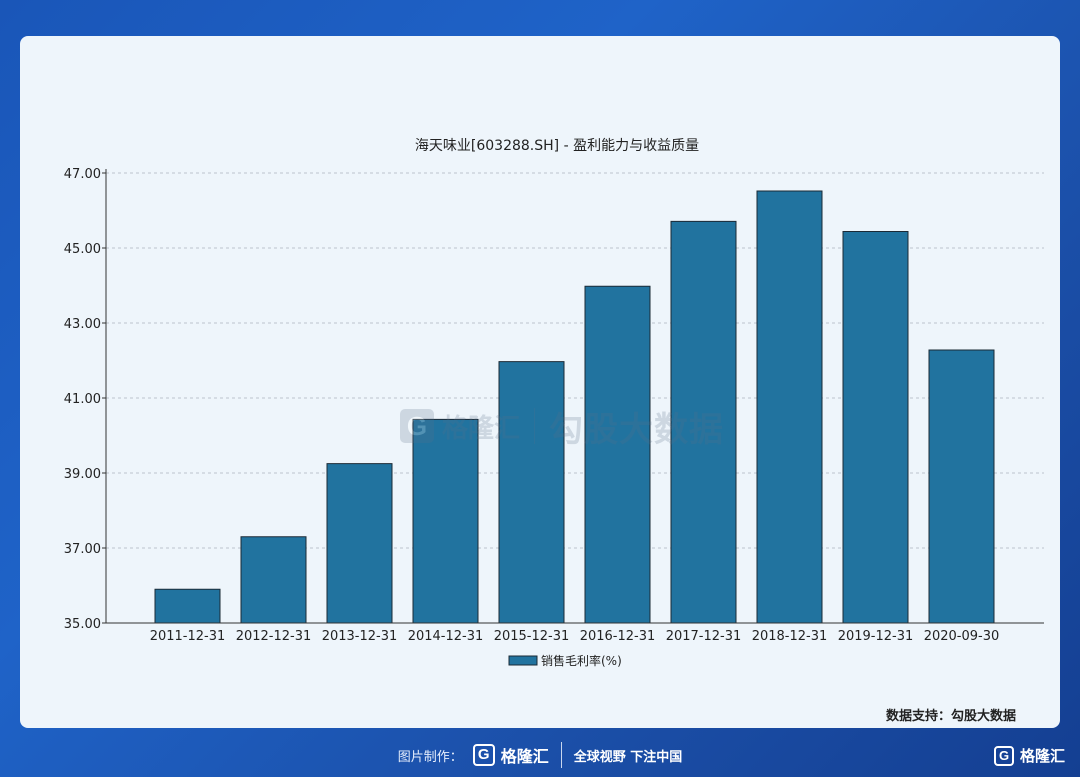 This screenshot has height=777, width=1080. I want to click on x-tick-label: 2012-12-31, so click(274, 636).